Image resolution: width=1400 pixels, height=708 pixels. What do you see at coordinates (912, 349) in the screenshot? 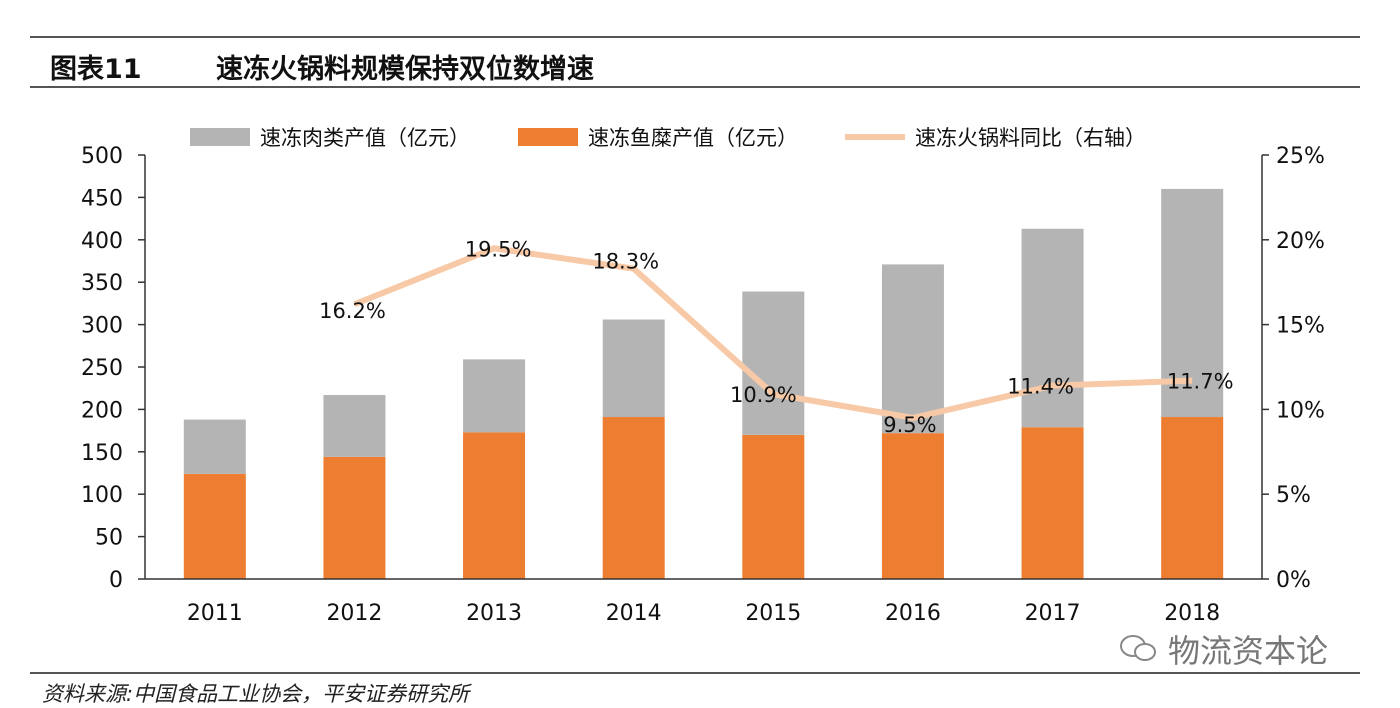
I see `bar-meat-2016` at bounding box center [912, 349].